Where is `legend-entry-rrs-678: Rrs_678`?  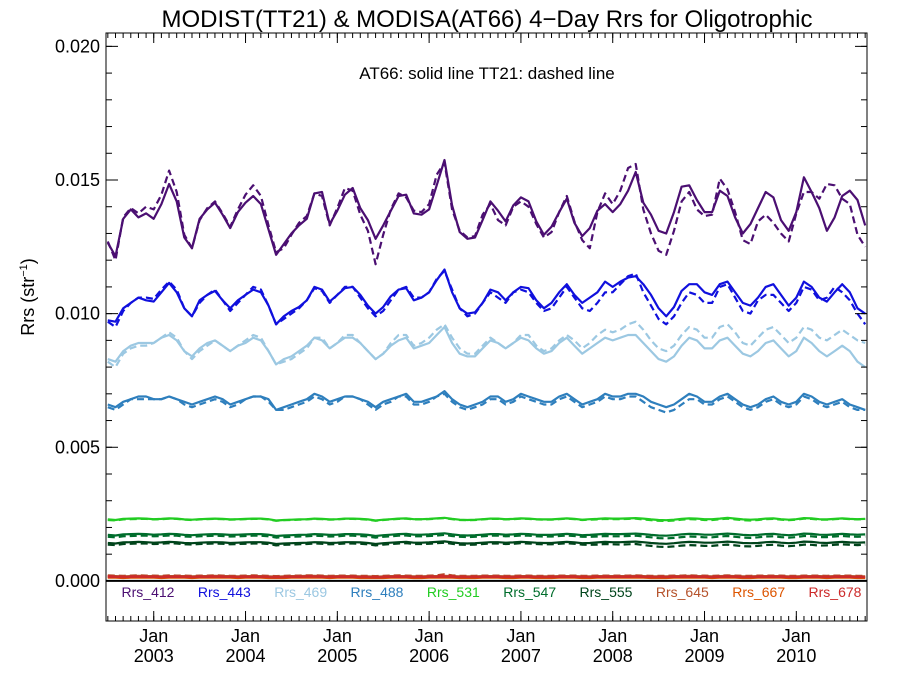 legend-entry-rrs-678: Rrs_678 is located at coordinates (835, 592).